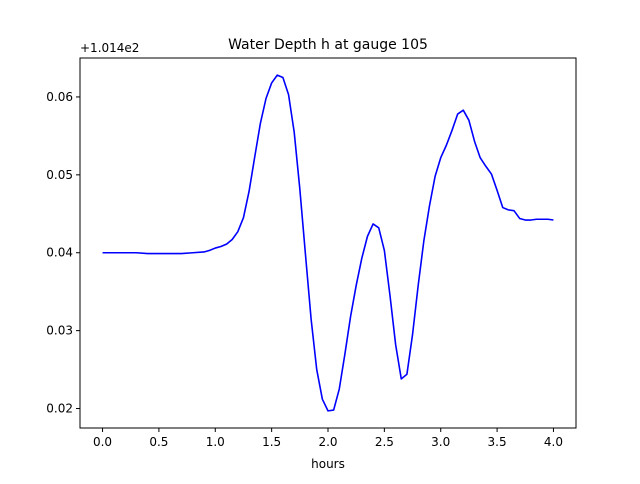 This screenshot has width=640, height=484. I want to click on x-tick-label: 1.0, so click(215, 442).